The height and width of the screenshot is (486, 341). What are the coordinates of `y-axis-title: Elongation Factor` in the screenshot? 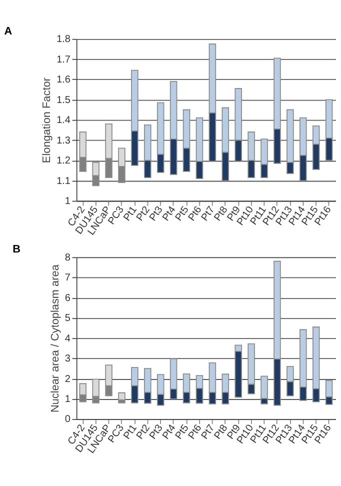 It's located at (47, 120).